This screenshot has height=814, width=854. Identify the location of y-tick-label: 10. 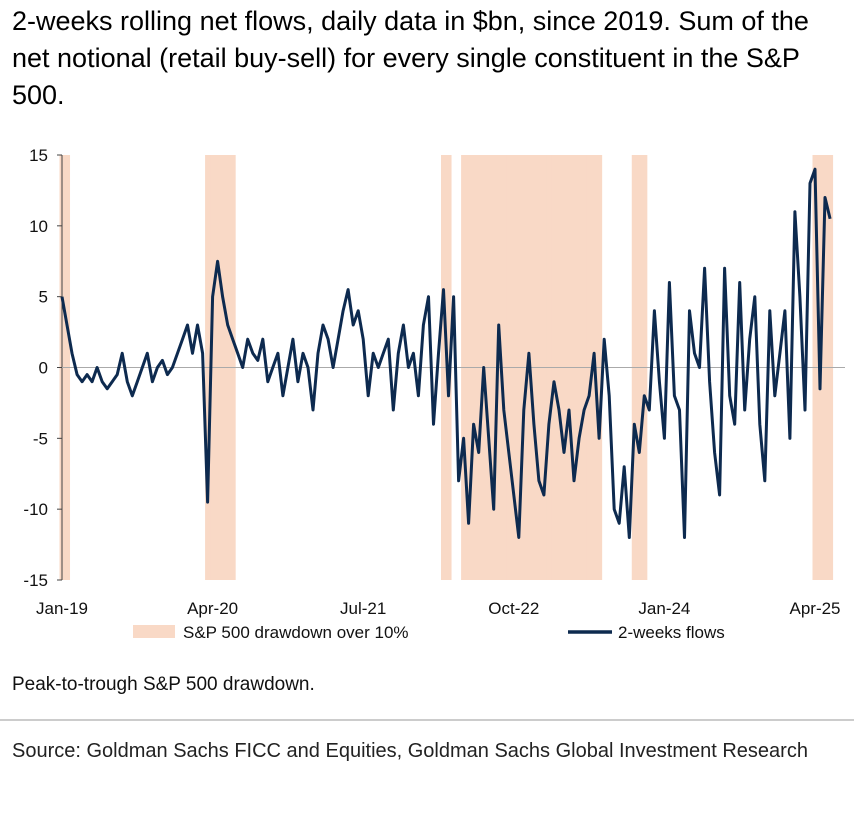
(38, 226).